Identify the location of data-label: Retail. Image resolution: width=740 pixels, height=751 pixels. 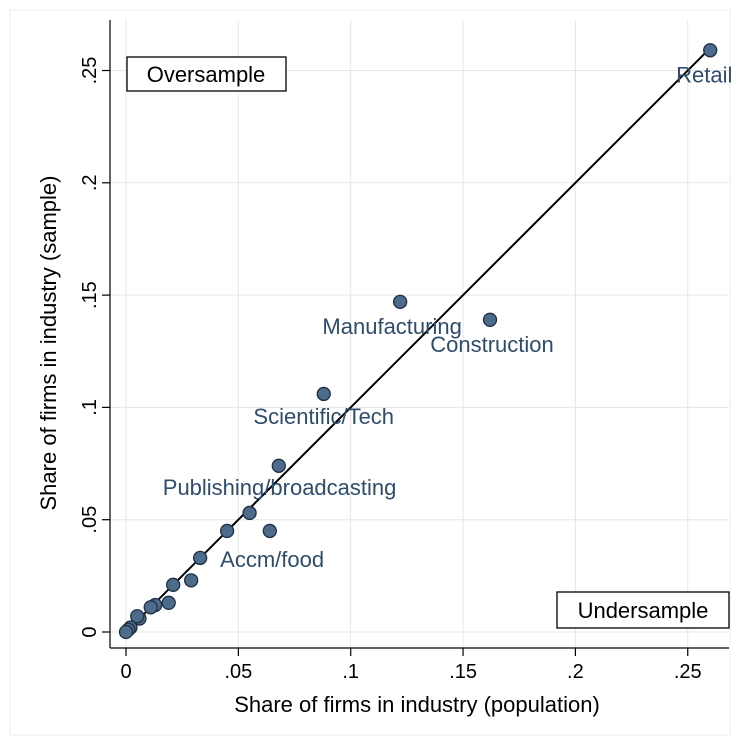
(704, 74).